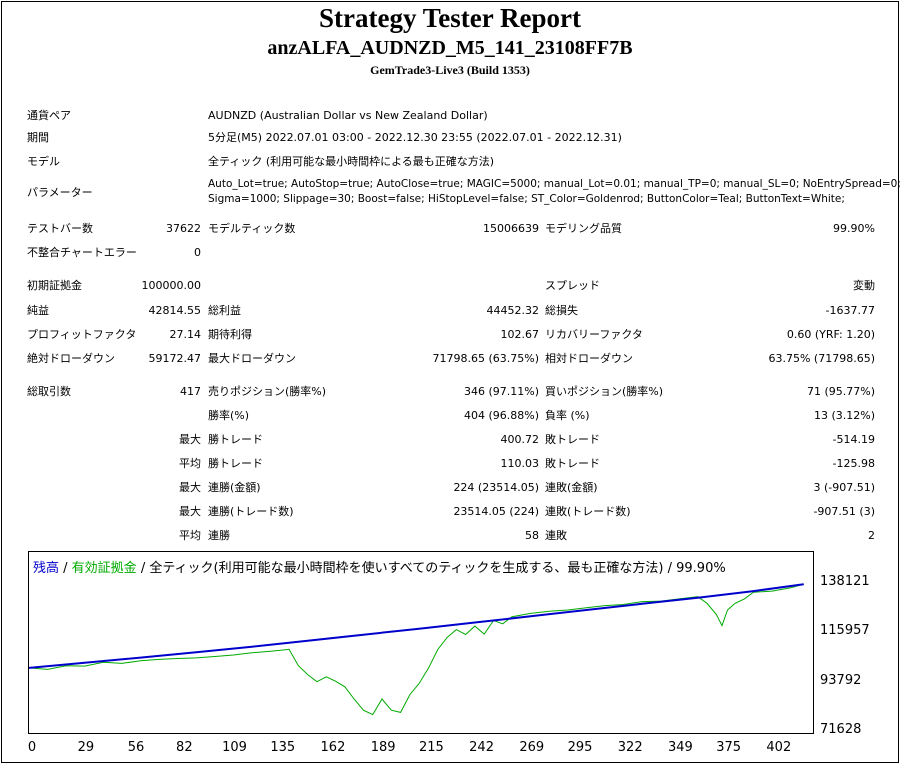 This screenshot has height=764, width=900. Describe the element at coordinates (229, 415) in the screenshot. I see `profit-trades-label: 勝率(%)` at that location.